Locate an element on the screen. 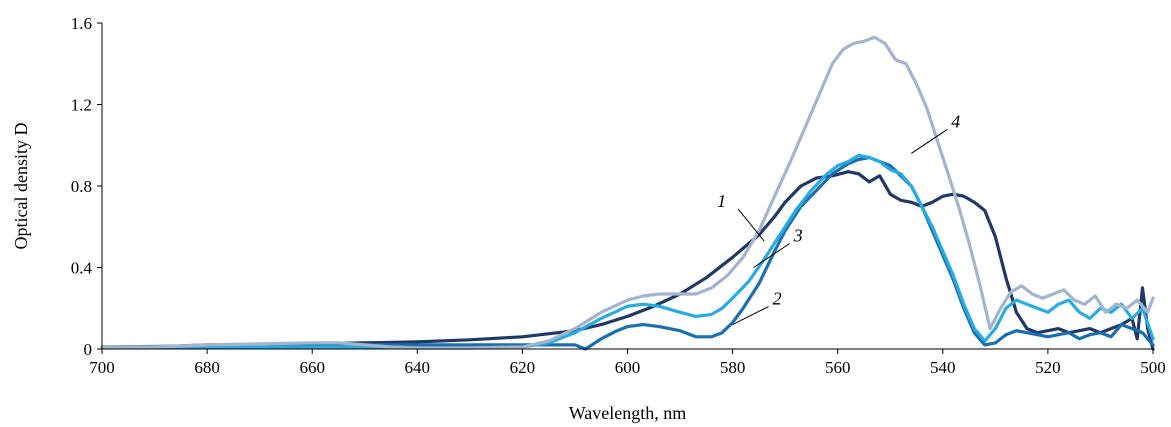 Image resolution: width=1171 pixels, height=427 pixels. x-tick-label: 660 is located at coordinates (312, 367).